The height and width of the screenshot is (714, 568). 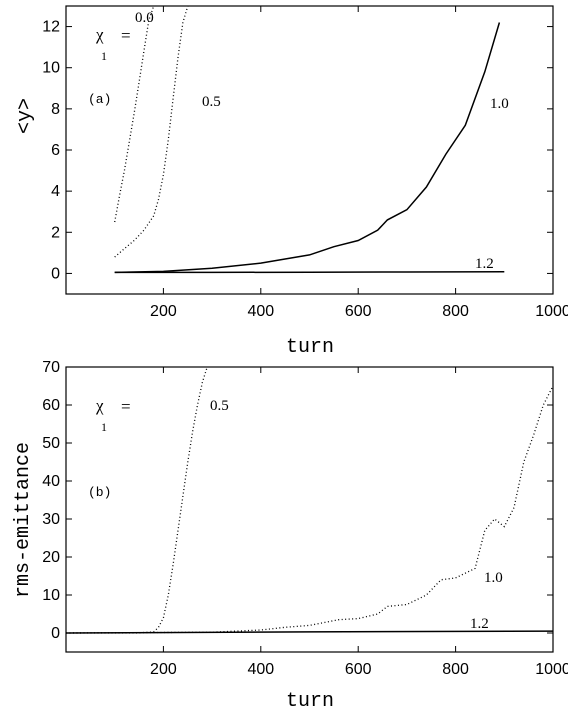 What do you see at coordinates (51, 519) in the screenshot?
I see `y-tick-label: 30` at bounding box center [51, 519].